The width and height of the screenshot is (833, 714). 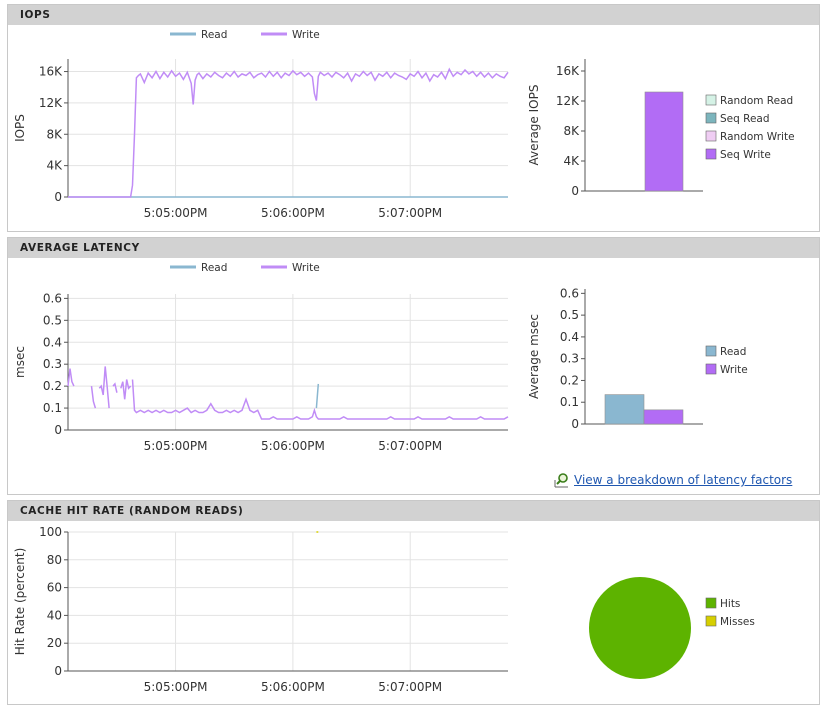 I want to click on bar-write, so click(x=663, y=417).